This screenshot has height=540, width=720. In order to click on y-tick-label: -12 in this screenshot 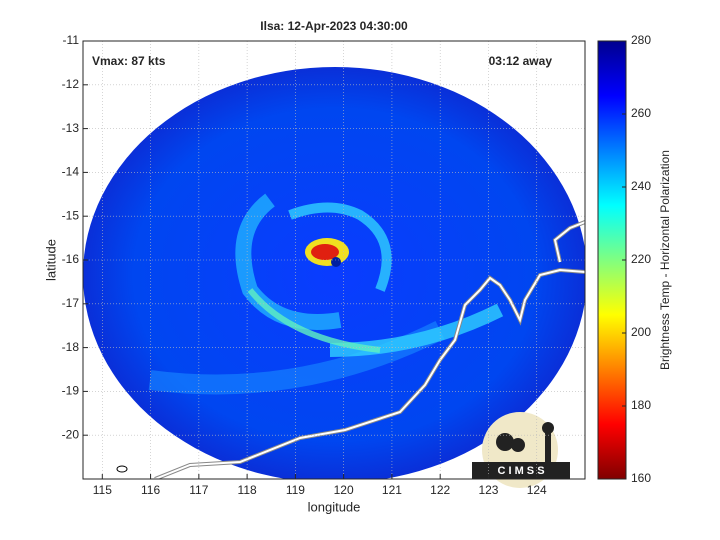, I will do `click(71, 84)`.